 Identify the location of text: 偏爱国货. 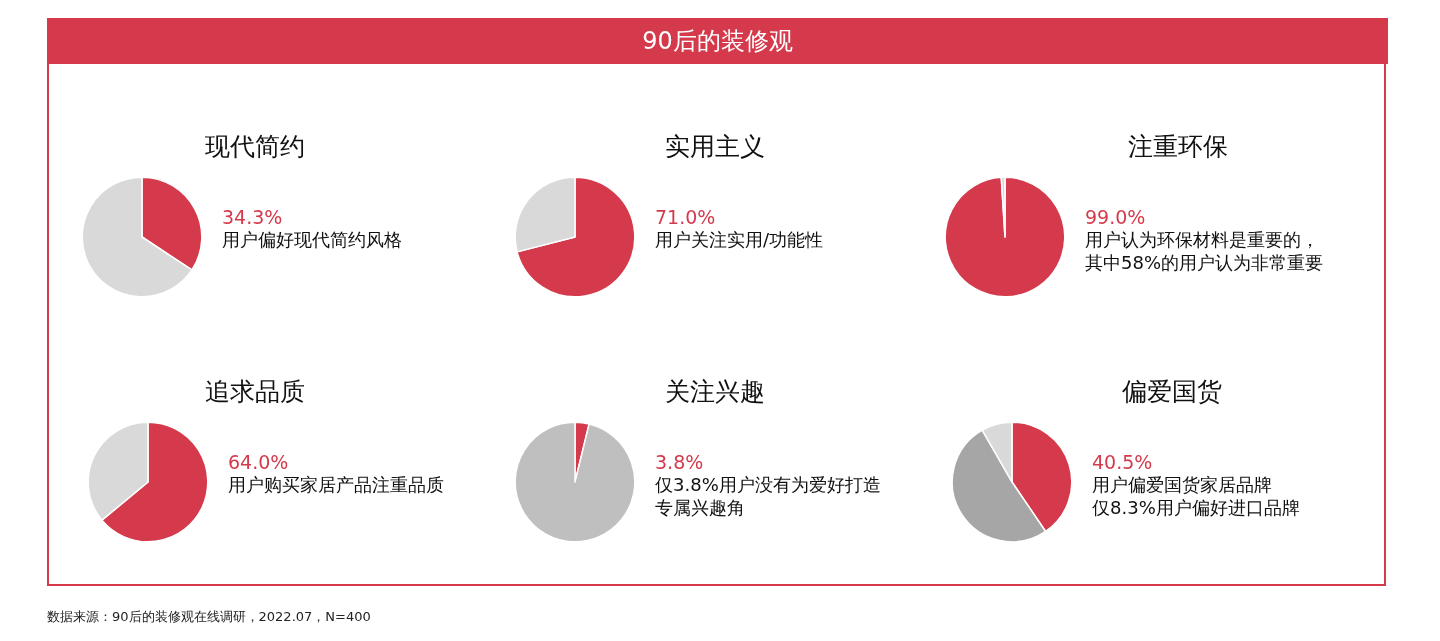
(1172, 392).